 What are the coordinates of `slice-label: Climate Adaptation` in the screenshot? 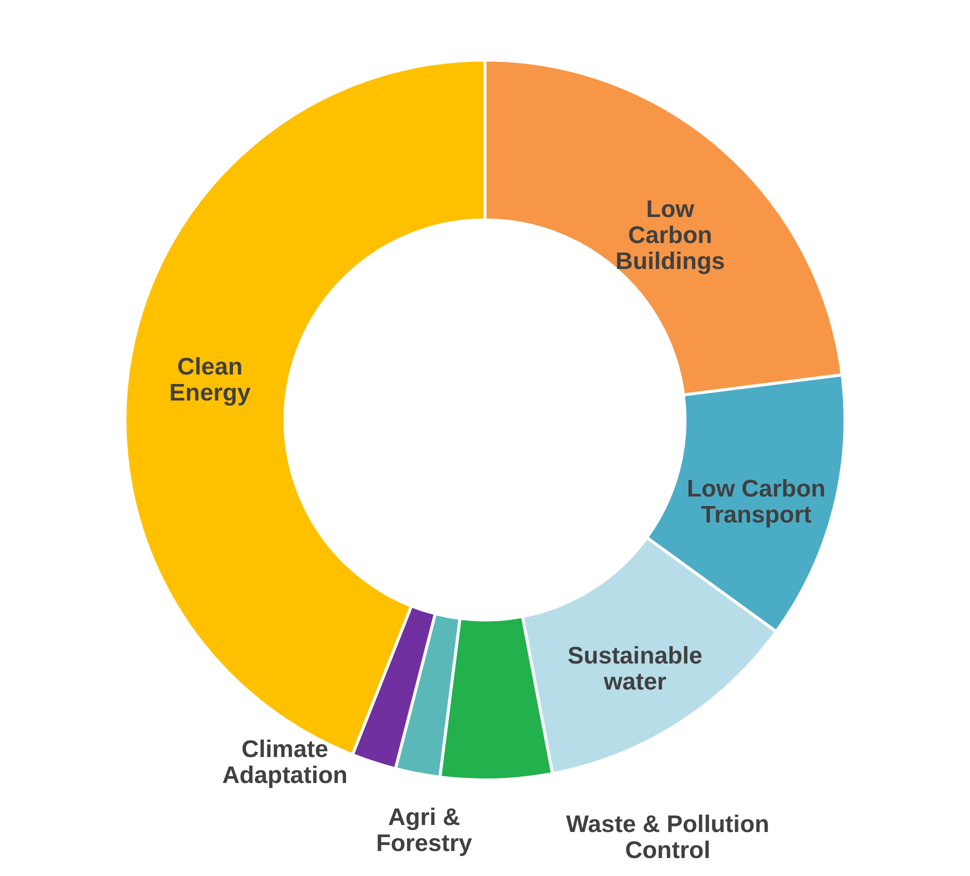 It's located at (285, 763).